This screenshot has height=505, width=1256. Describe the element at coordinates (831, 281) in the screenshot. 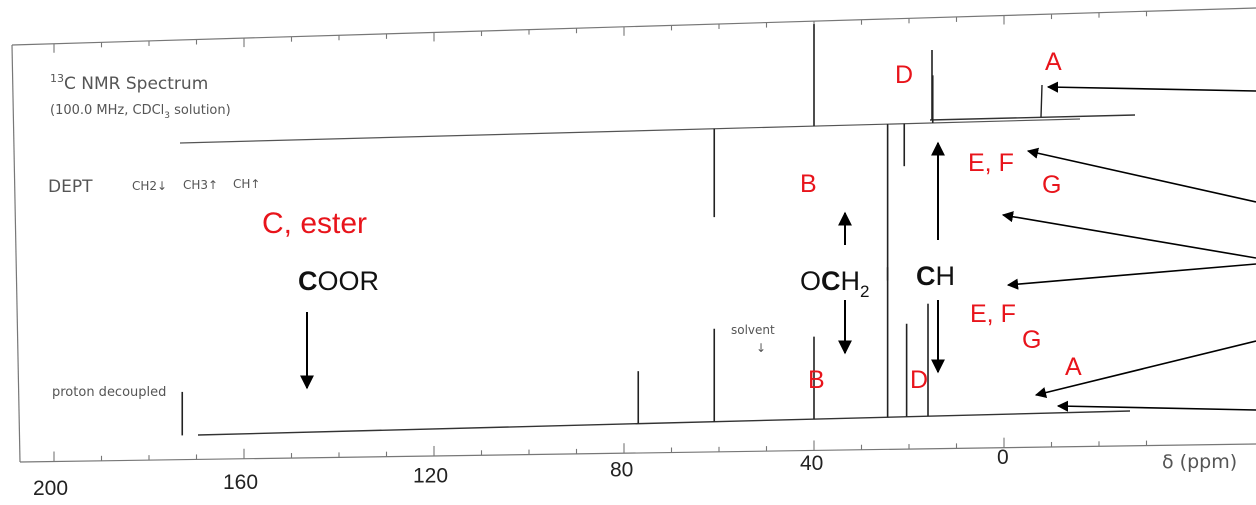

I see `och2-bold: C` at that location.